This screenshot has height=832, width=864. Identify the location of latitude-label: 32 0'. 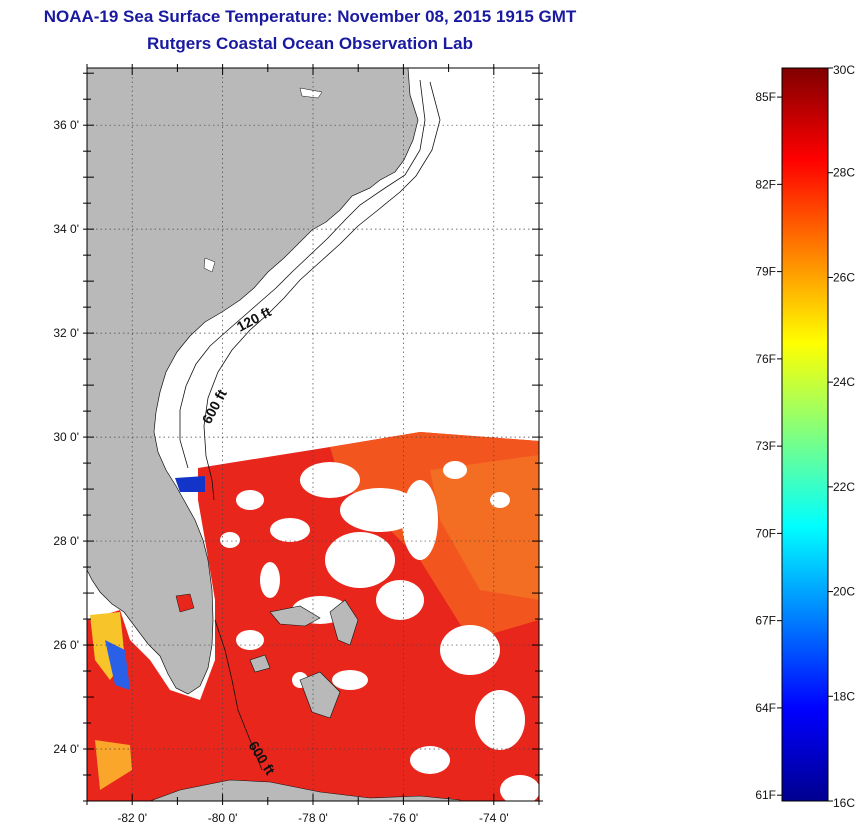
(66, 333).